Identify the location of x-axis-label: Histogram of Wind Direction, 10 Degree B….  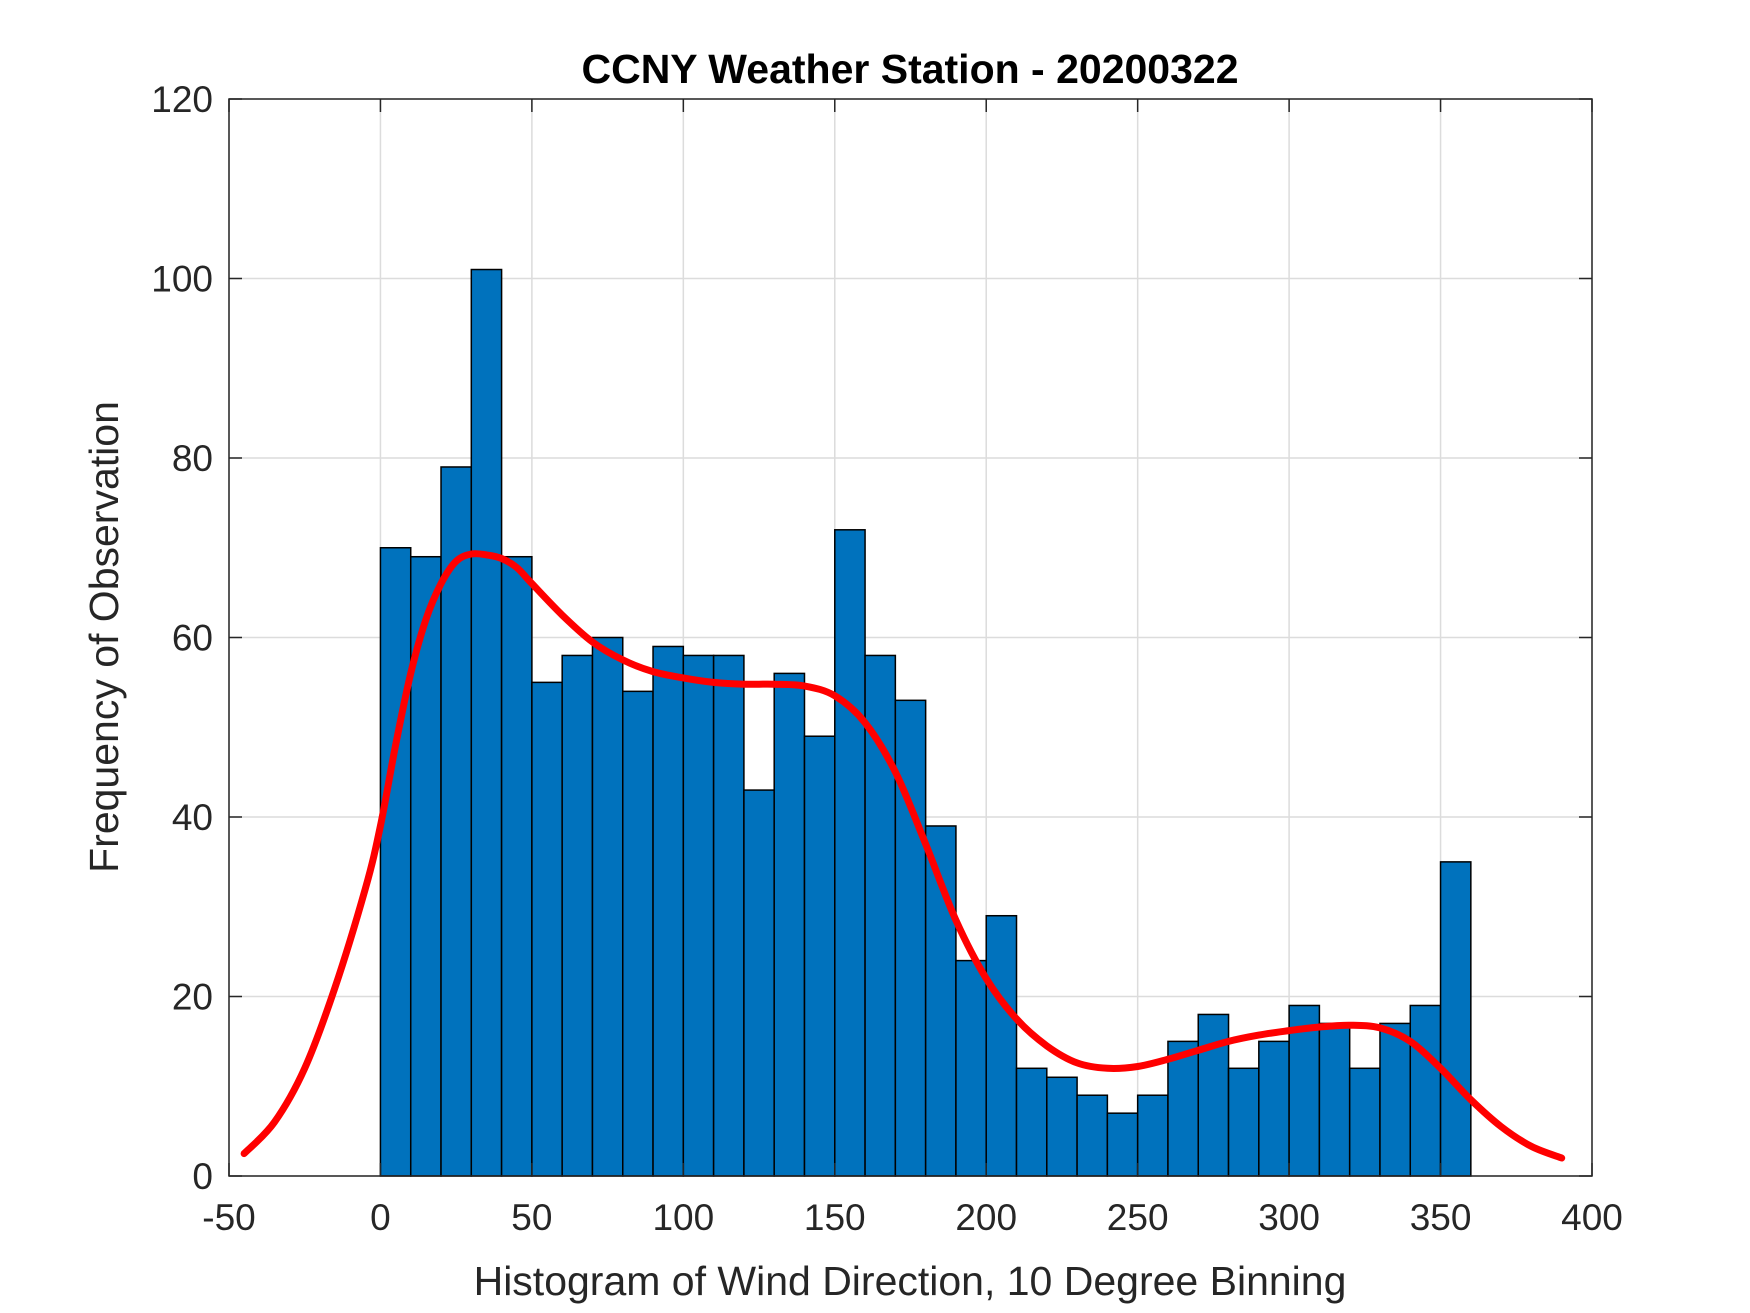
(910, 1281).